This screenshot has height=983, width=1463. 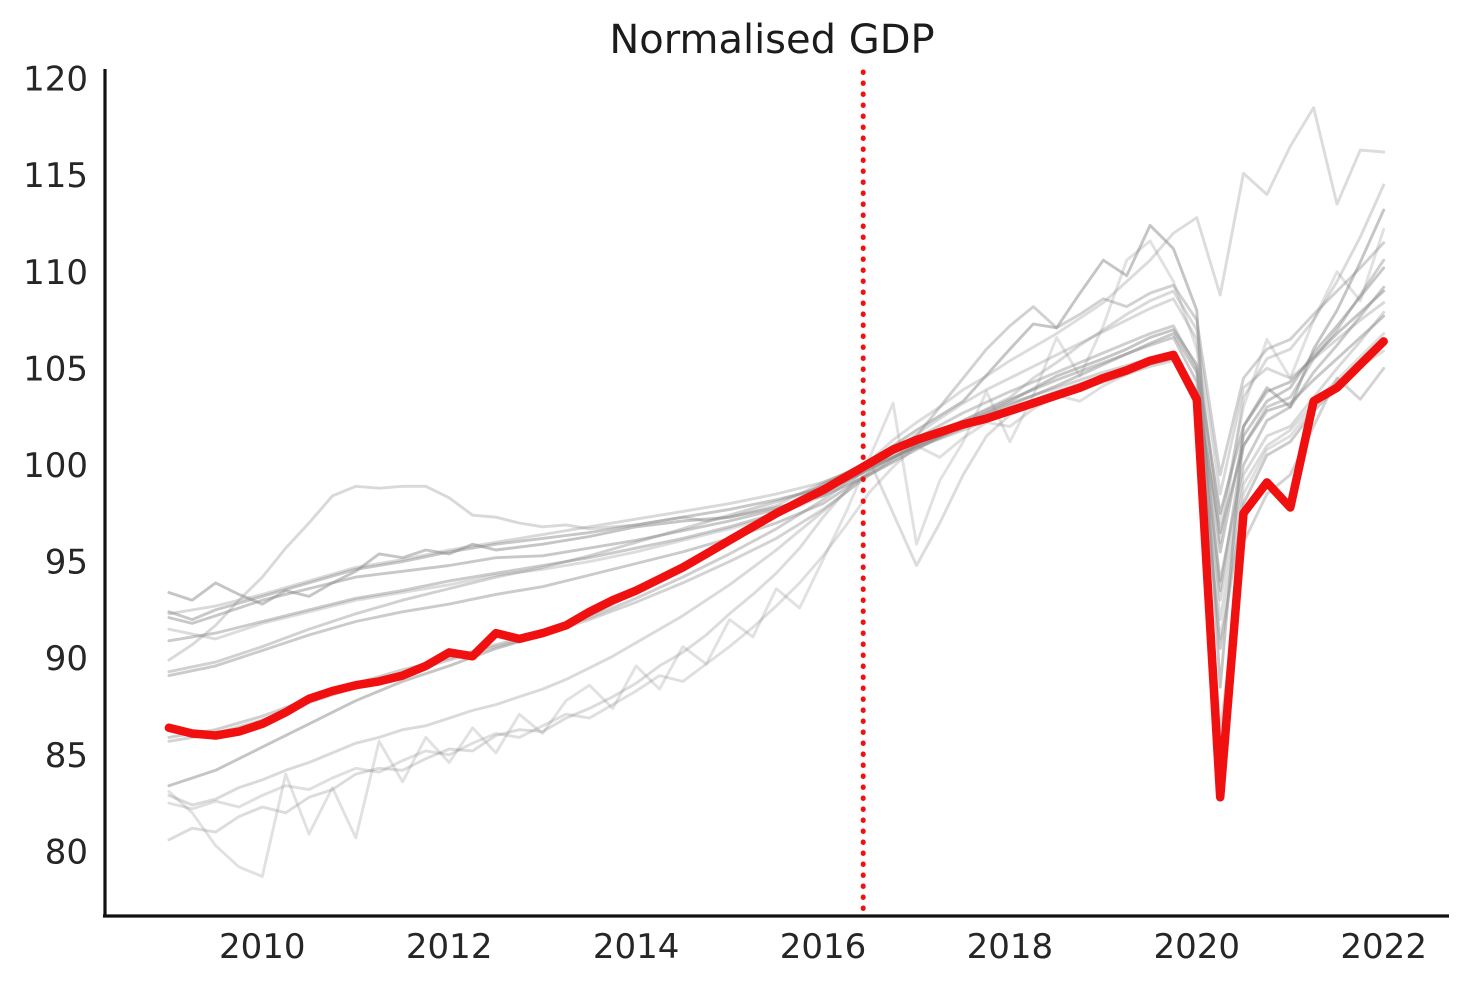 I want to click on x-tick-label-2014: 2014, so click(x=636, y=947).